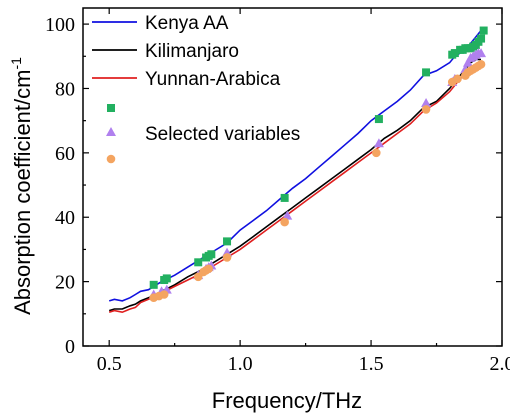 The width and height of the screenshot is (510, 417). What do you see at coordinates (65, 154) in the screenshot?
I see `y-tick-label: 60` at bounding box center [65, 154].